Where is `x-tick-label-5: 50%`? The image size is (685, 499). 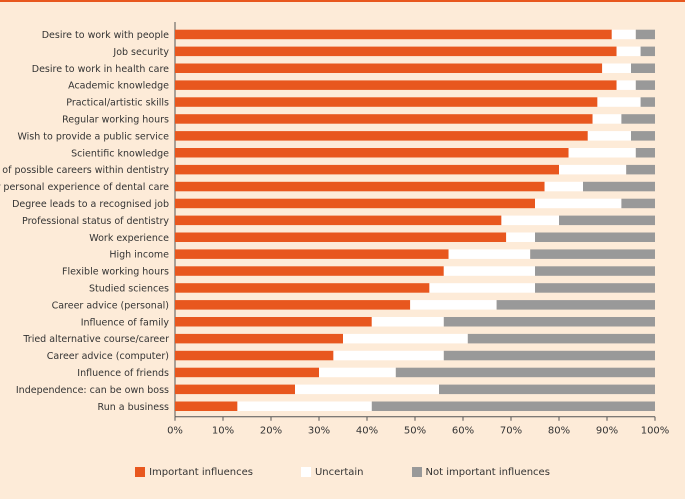 x-tick-label-5: 50% is located at coordinates (415, 431).